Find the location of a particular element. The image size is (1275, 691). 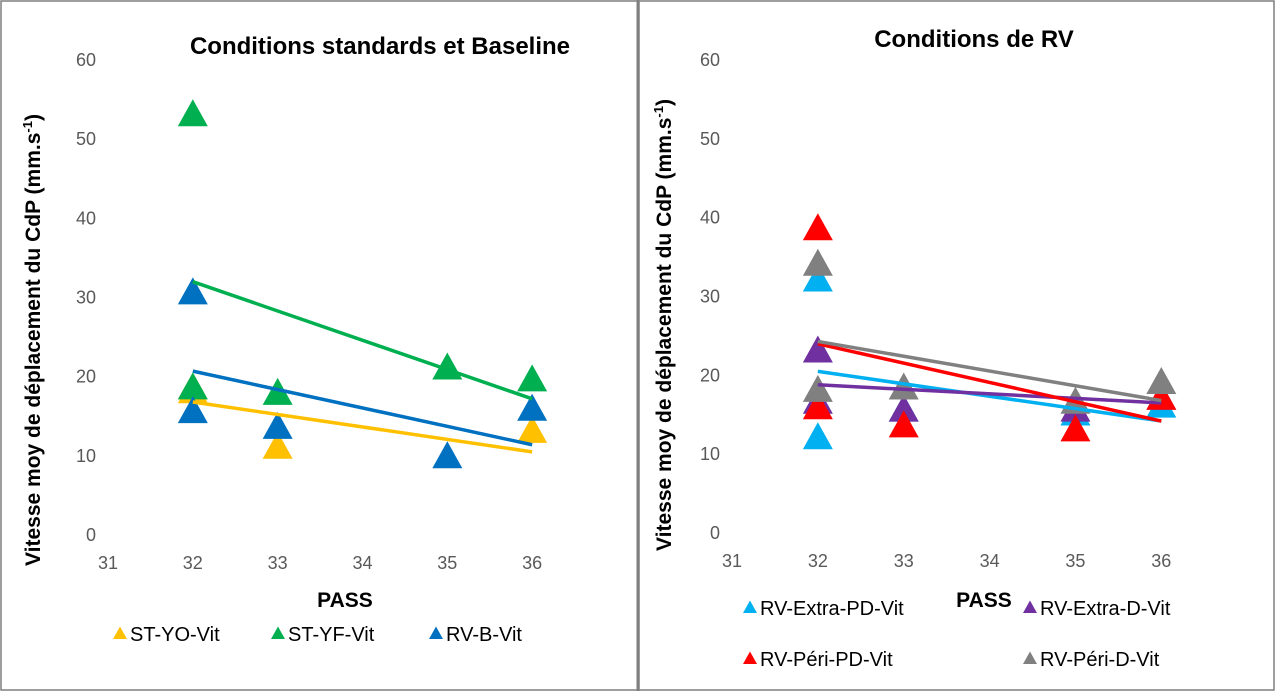

right-trendline-RV-Péri-D-Vit is located at coordinates (989, 371).